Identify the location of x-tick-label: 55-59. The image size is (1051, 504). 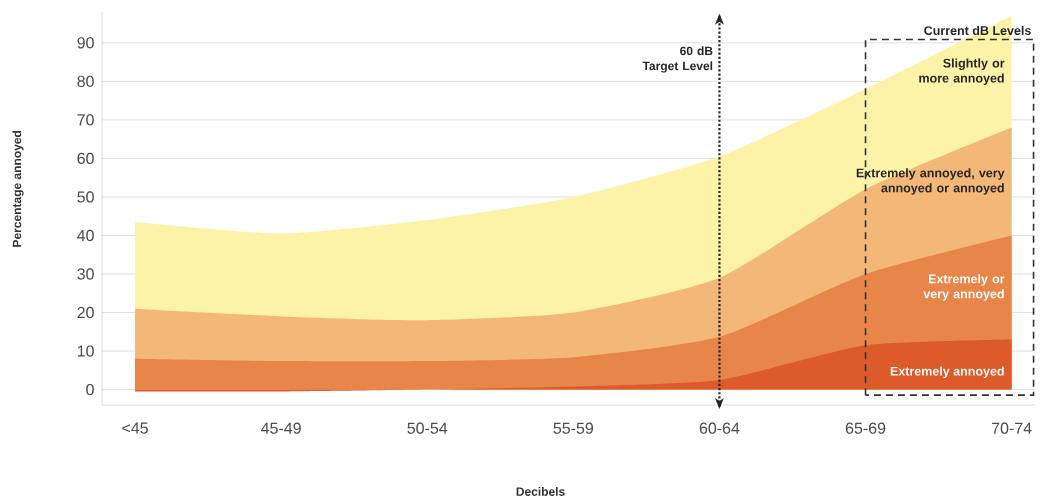
(573, 428).